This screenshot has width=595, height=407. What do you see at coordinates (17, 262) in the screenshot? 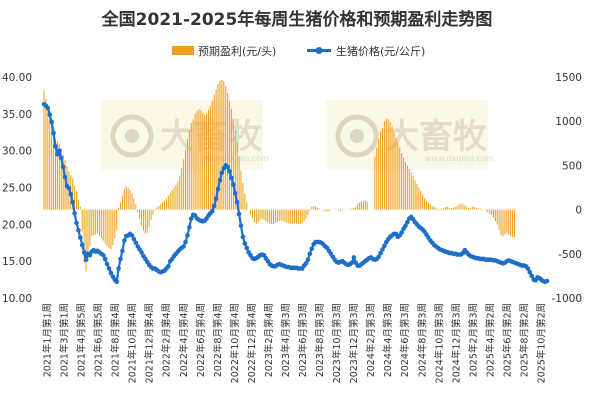
I see `y-left-tick-label: 15.00` at bounding box center [17, 262].